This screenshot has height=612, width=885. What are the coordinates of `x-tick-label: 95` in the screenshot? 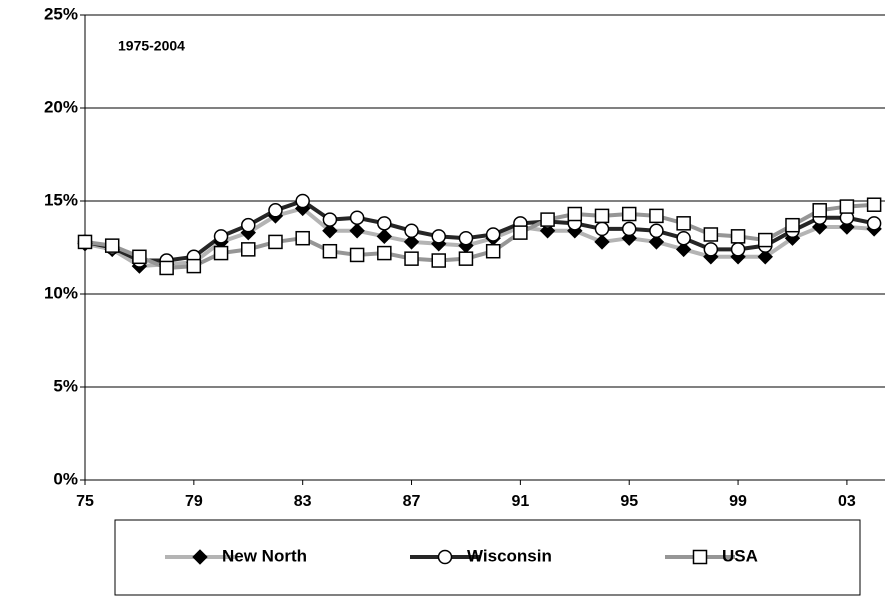 It's located at (629, 501).